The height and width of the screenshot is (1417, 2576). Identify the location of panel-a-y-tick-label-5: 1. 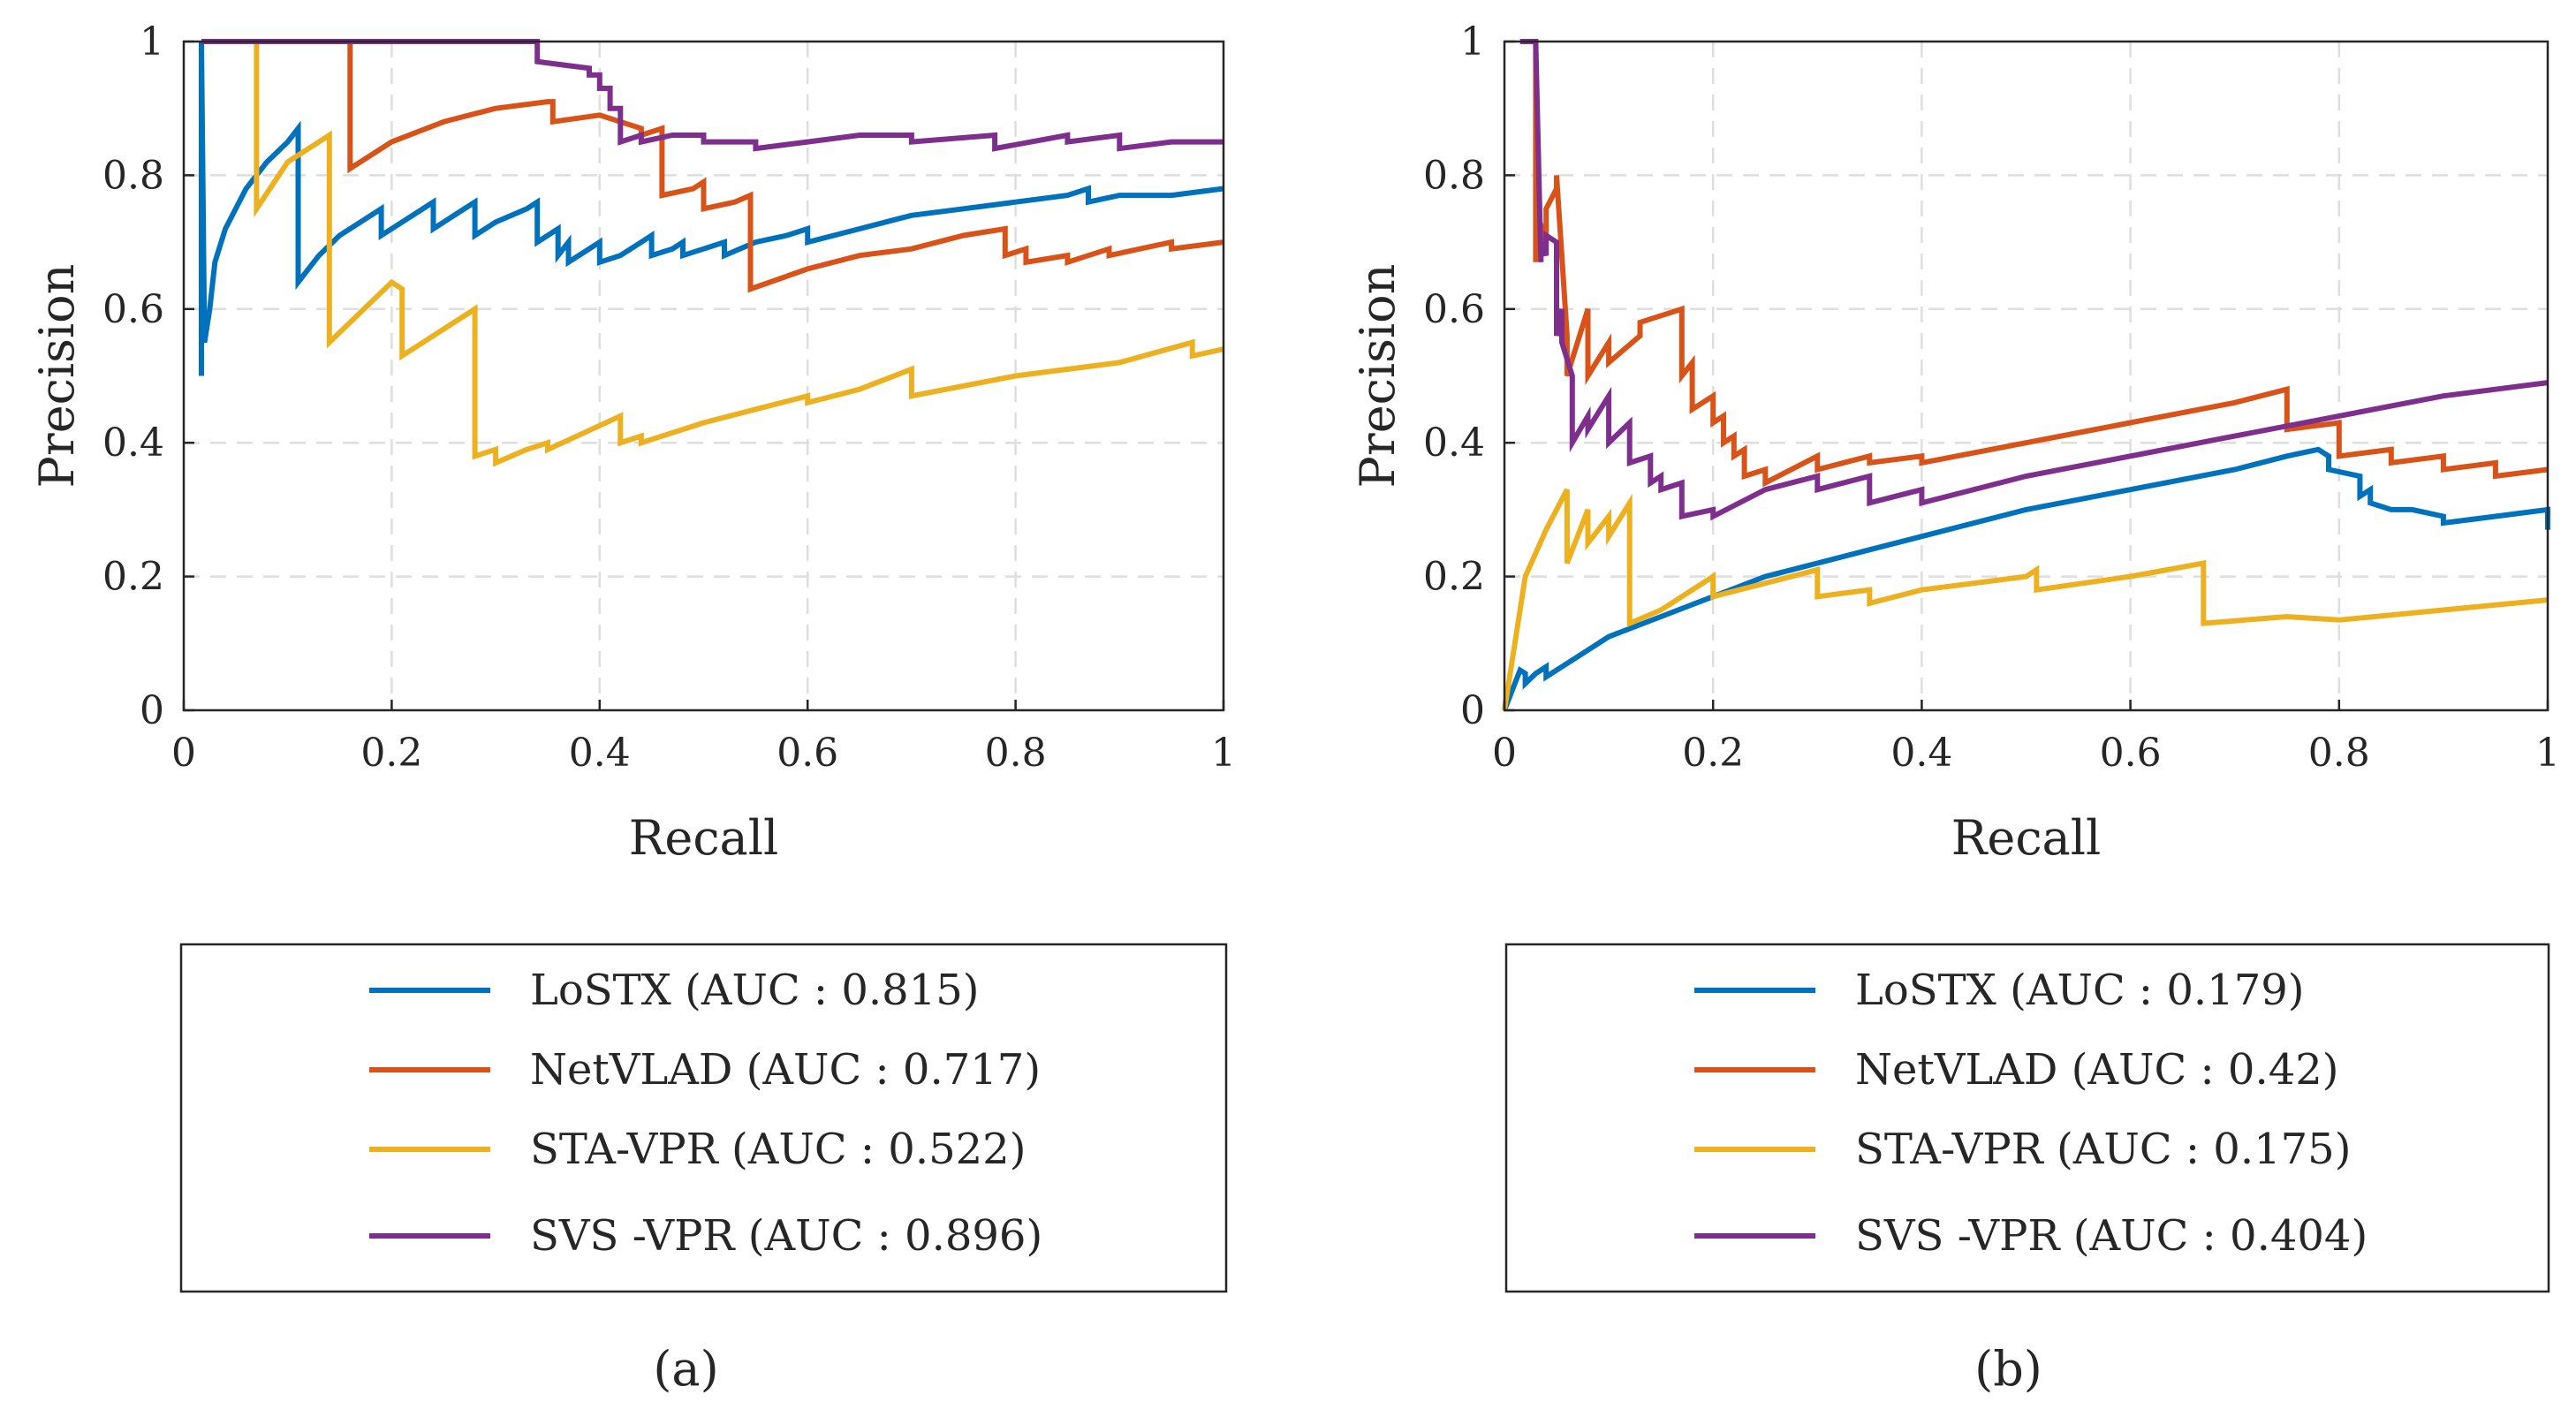
(152, 41).